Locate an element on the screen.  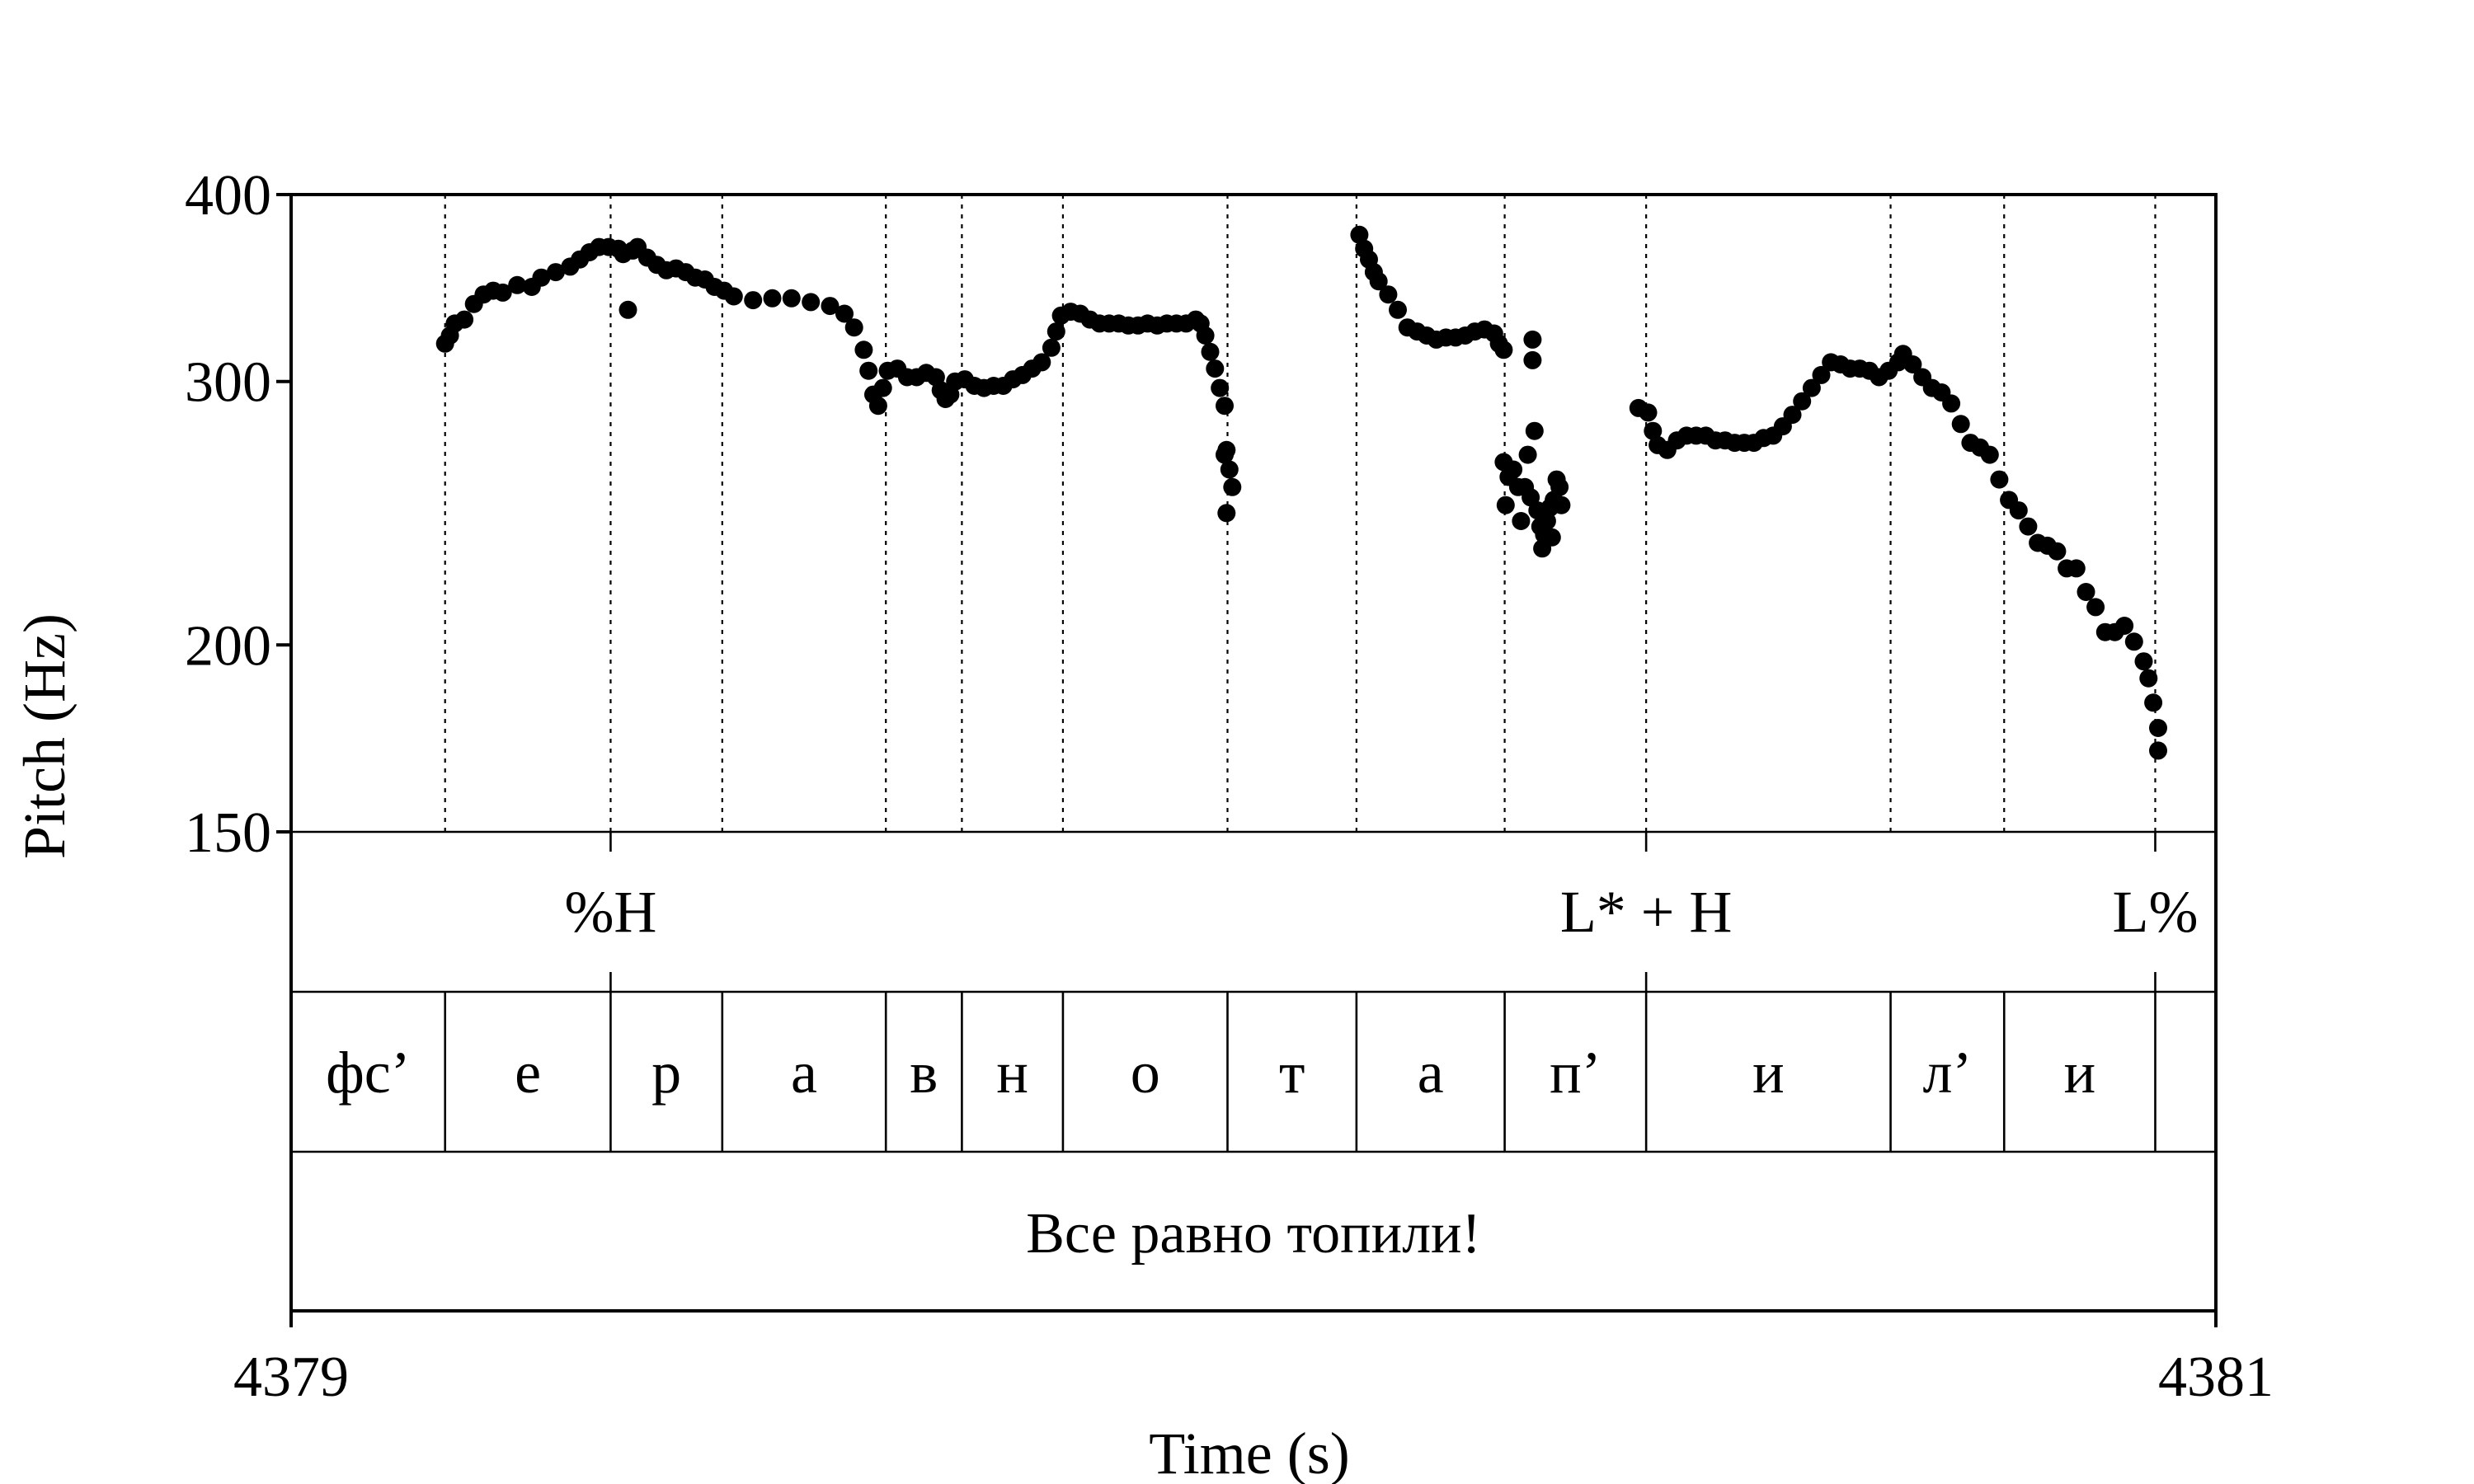
y-tick-label: 200 is located at coordinates (228, 646).